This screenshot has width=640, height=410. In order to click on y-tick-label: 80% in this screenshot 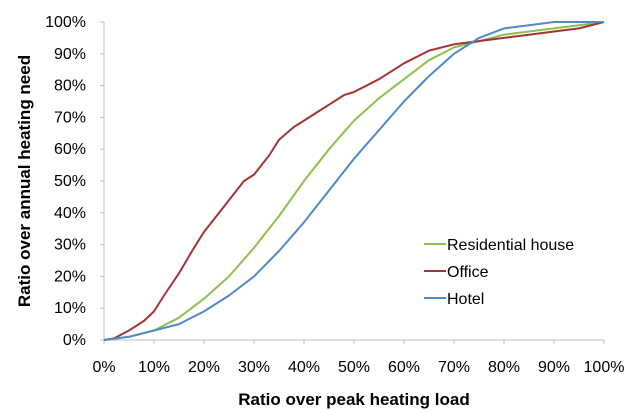, I will do `click(70, 86)`.